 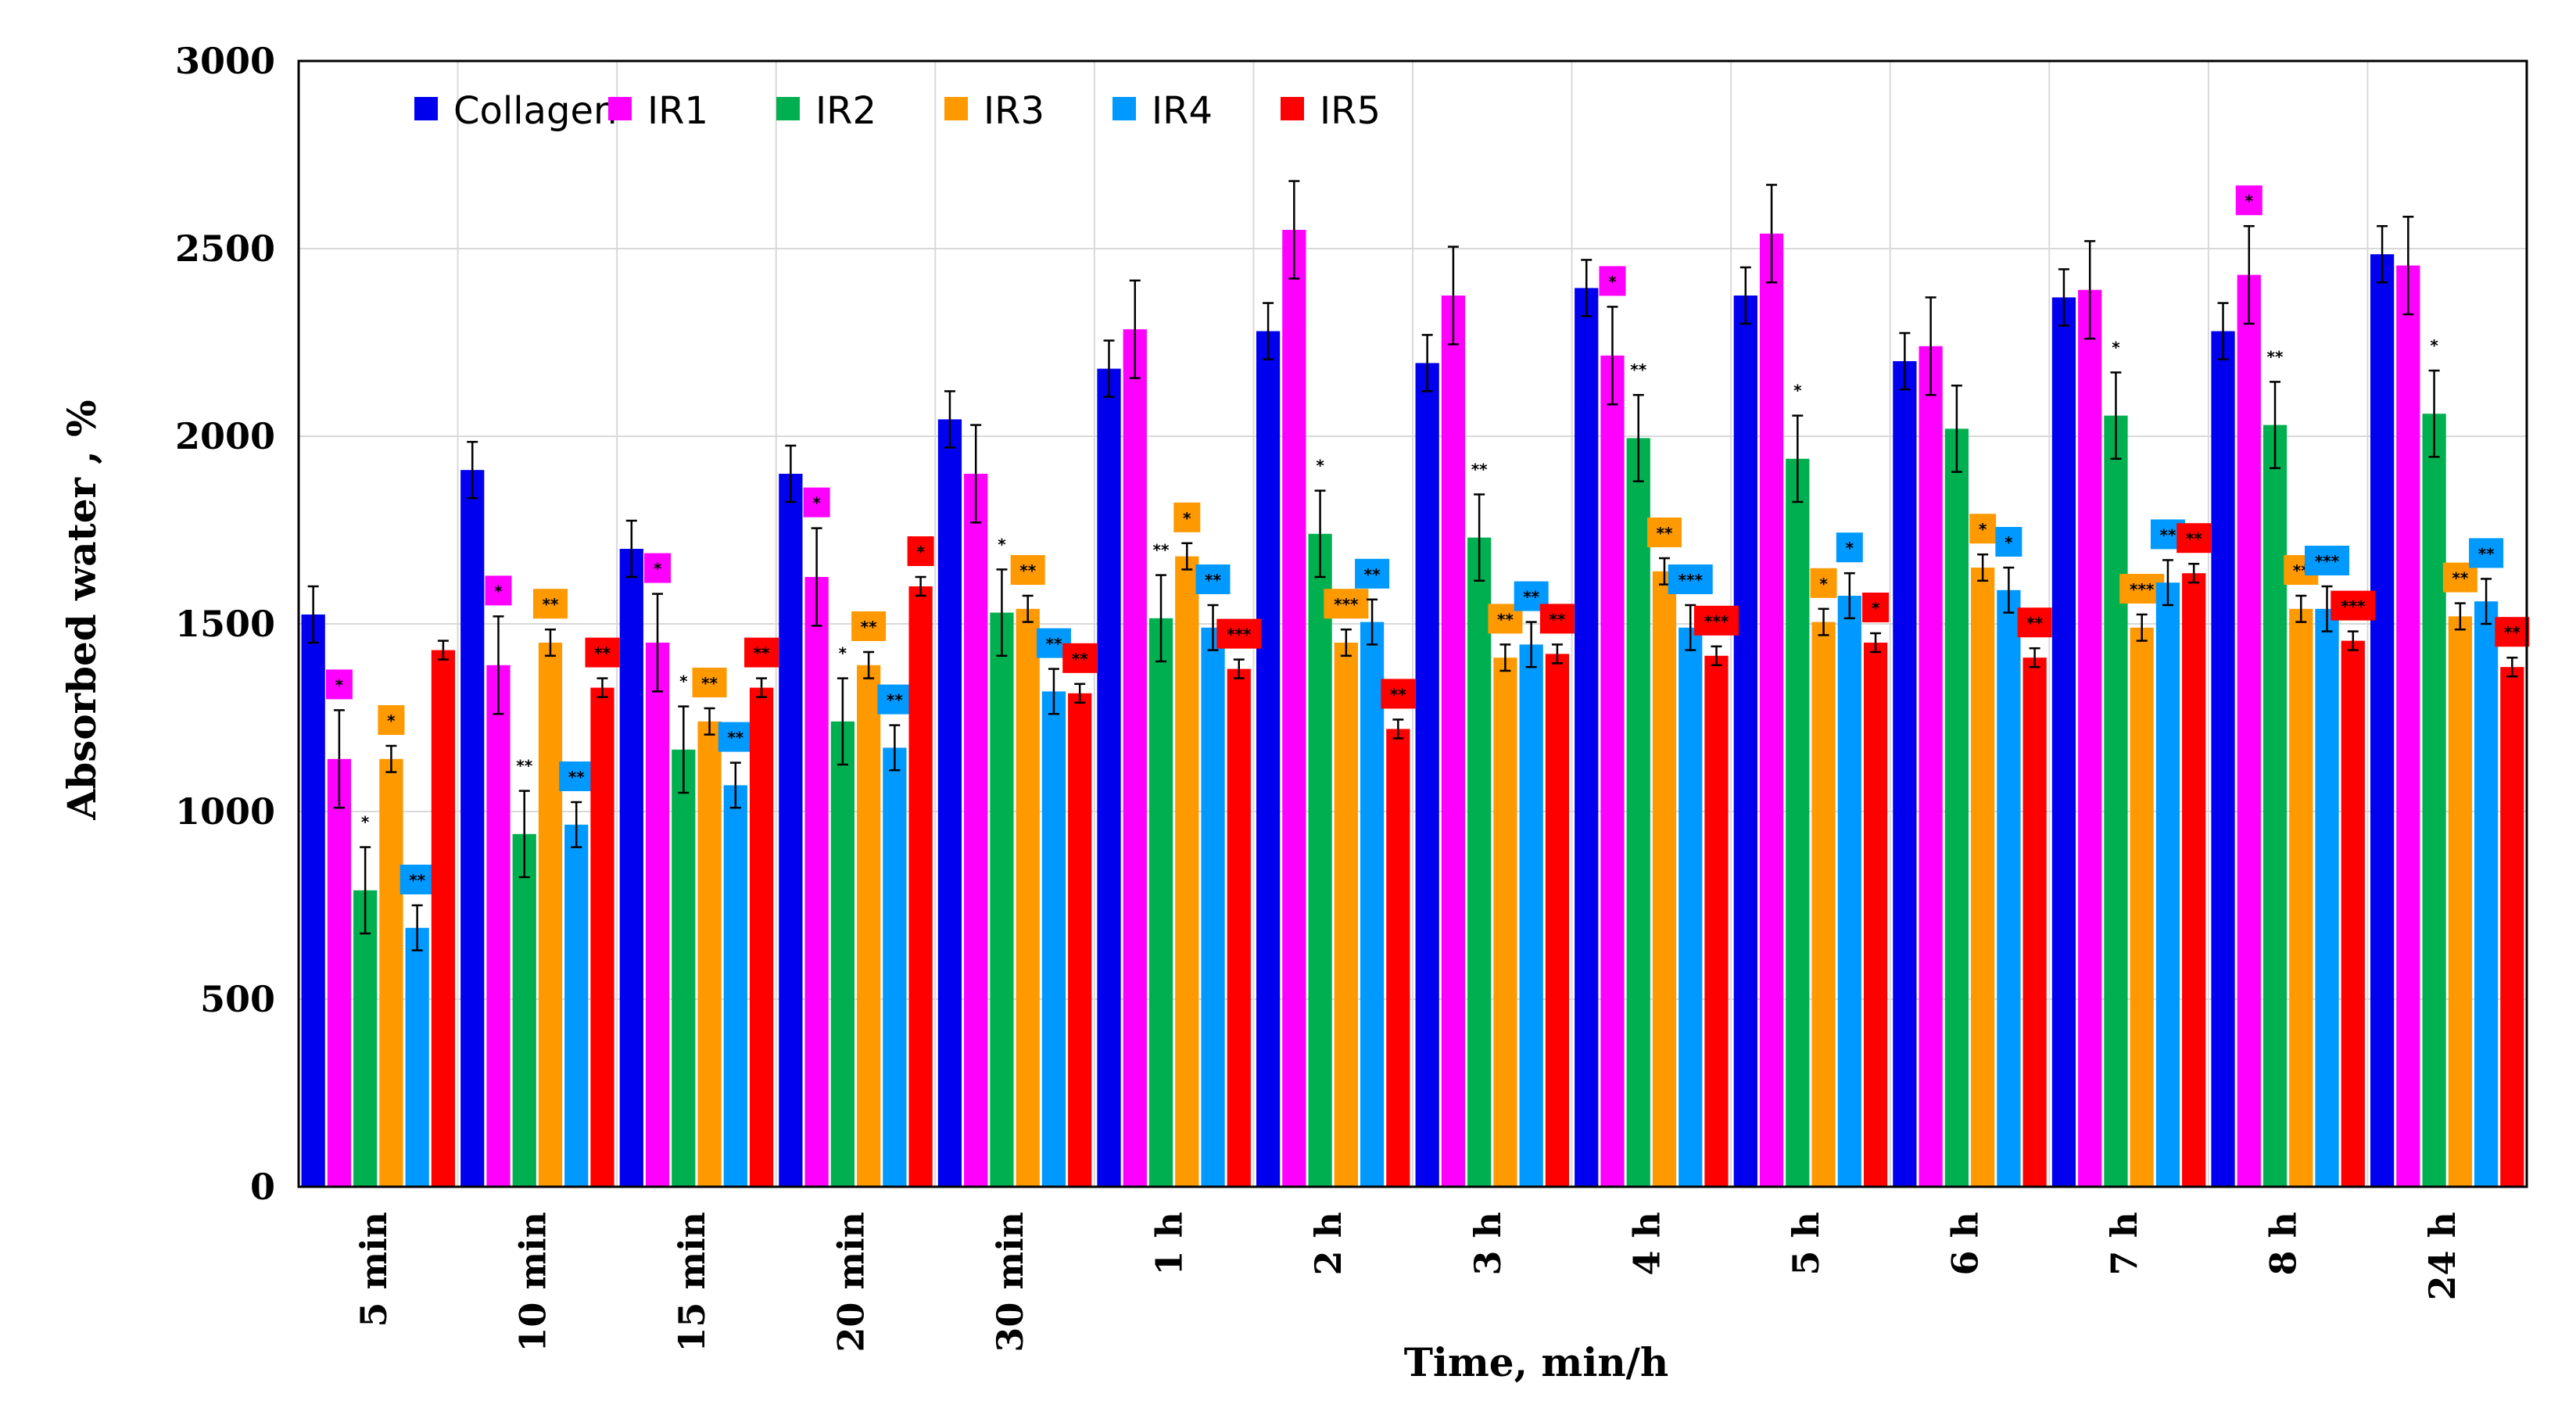 What do you see at coordinates (82, 609) in the screenshot?
I see `y-axis-title: Absorbed water , %` at bounding box center [82, 609].